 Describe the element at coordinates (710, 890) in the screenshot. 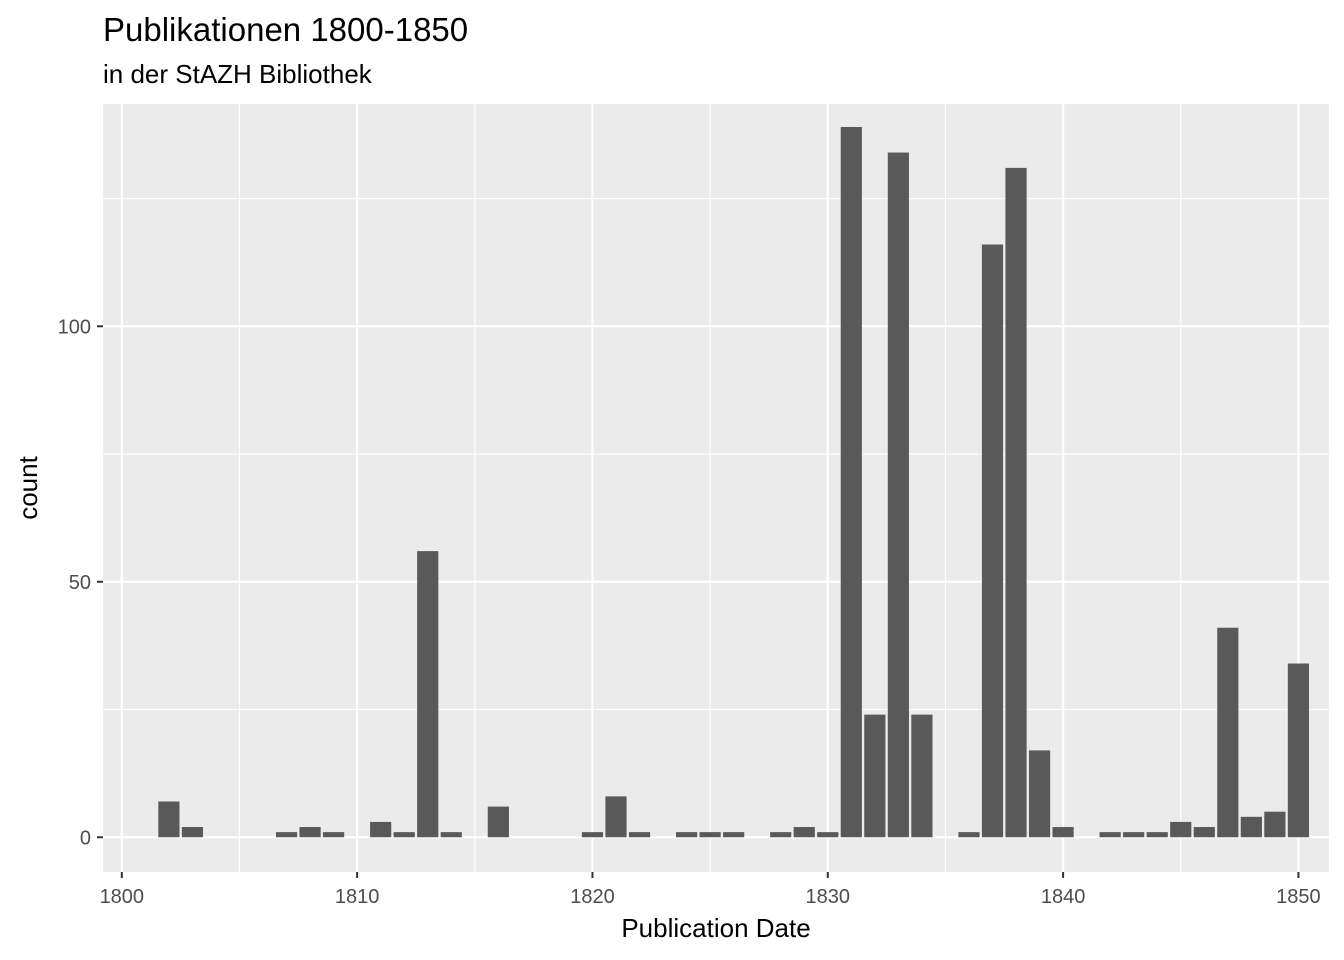

I see `x-axis: 1800 1810 1820 1830 1840 1850` at that location.